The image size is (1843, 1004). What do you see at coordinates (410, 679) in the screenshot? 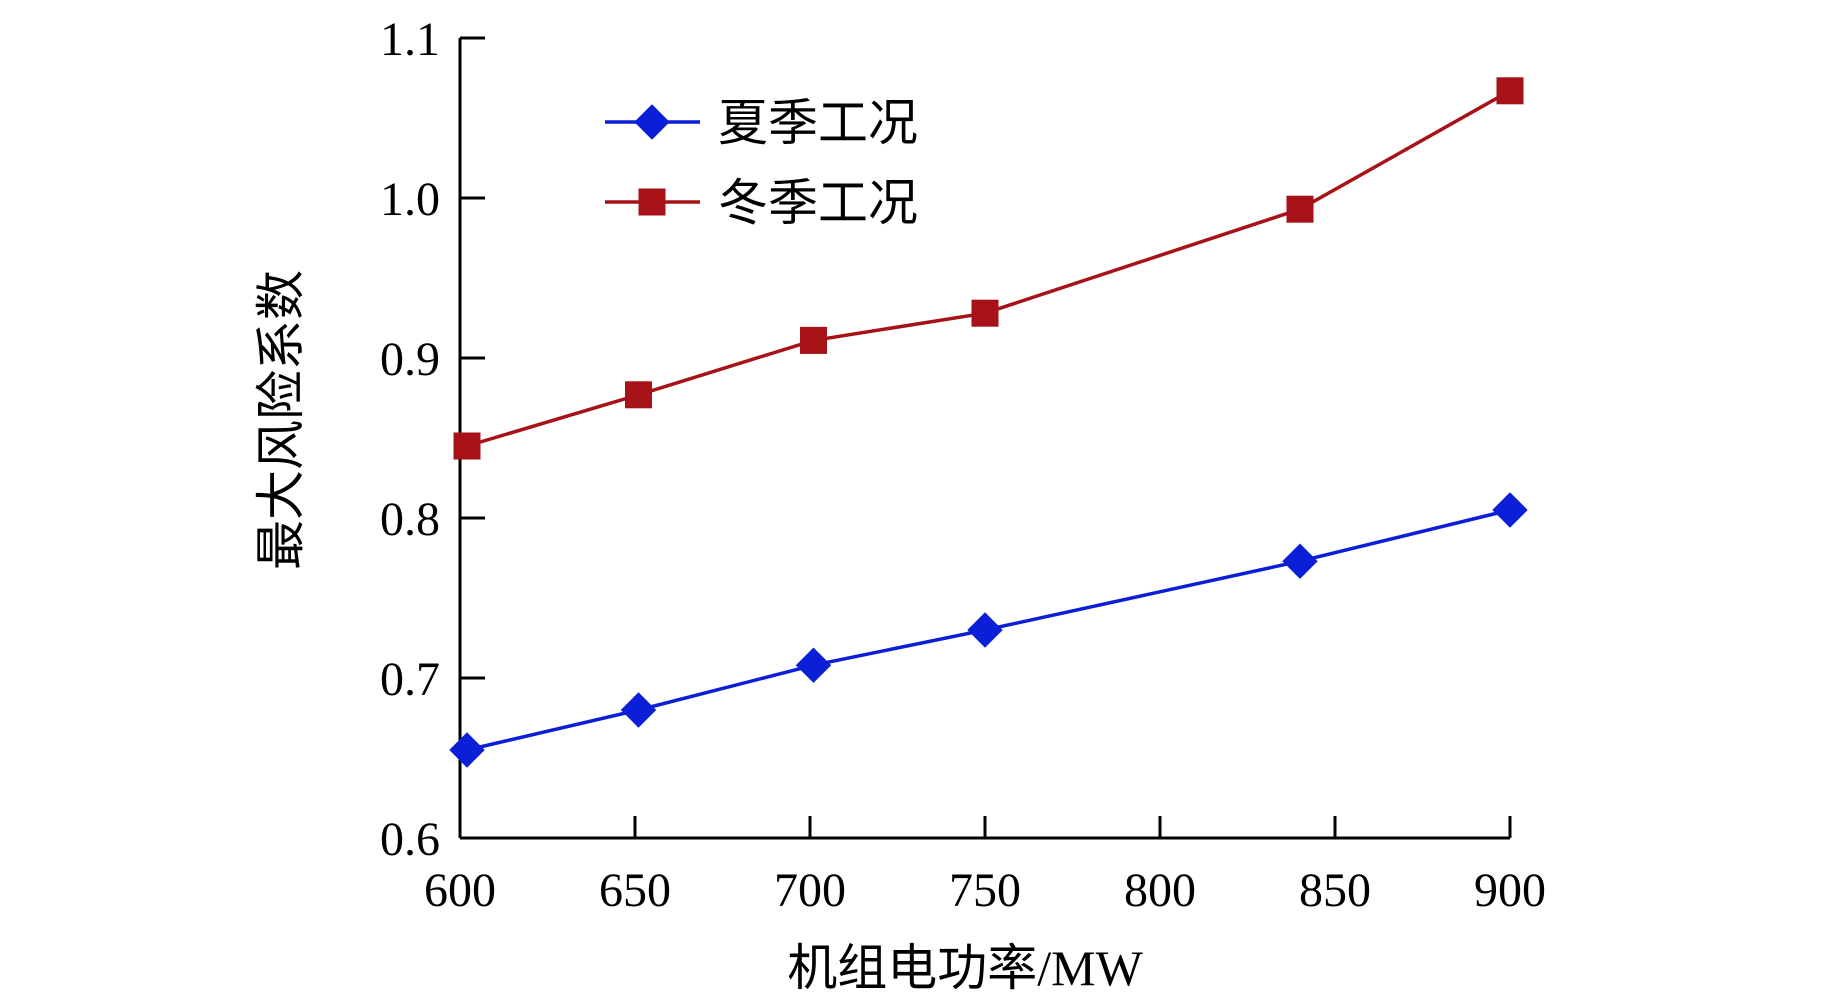
I see `y-tick-label: 0.7` at bounding box center [410, 679].